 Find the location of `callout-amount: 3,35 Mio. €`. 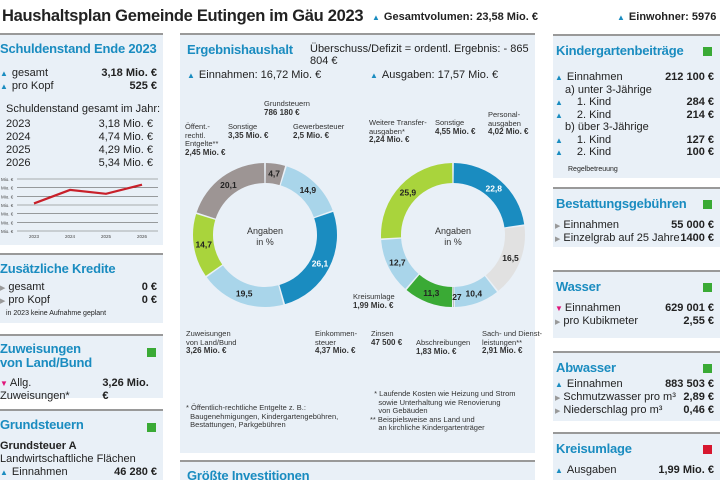

callout-amount: 3,35 Mio. € is located at coordinates (248, 136).